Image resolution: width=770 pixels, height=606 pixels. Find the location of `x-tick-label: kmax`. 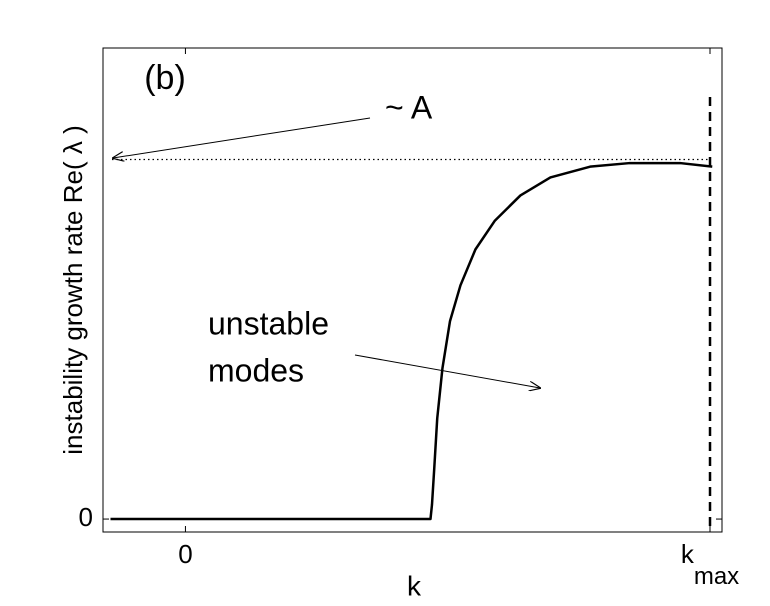

x-tick-label: kmax is located at coordinates (710, 564).